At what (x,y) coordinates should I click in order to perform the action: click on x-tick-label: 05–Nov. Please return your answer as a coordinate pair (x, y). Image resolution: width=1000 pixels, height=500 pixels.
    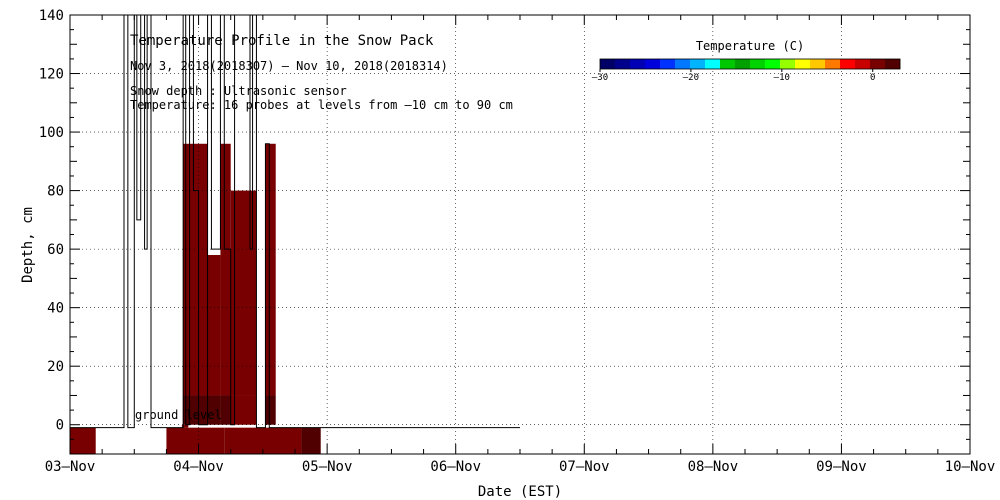
    Looking at the image, I should click on (327, 467).